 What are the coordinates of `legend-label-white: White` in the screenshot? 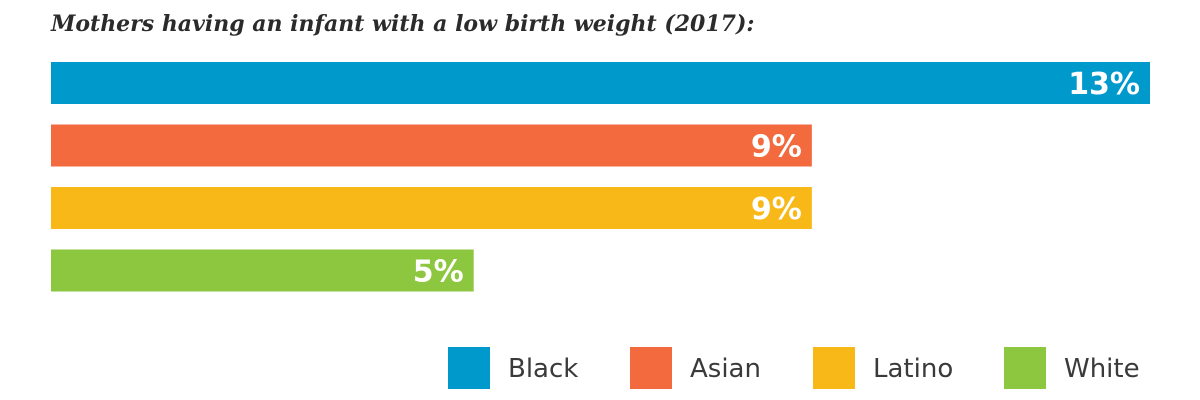 It's located at (1102, 369).